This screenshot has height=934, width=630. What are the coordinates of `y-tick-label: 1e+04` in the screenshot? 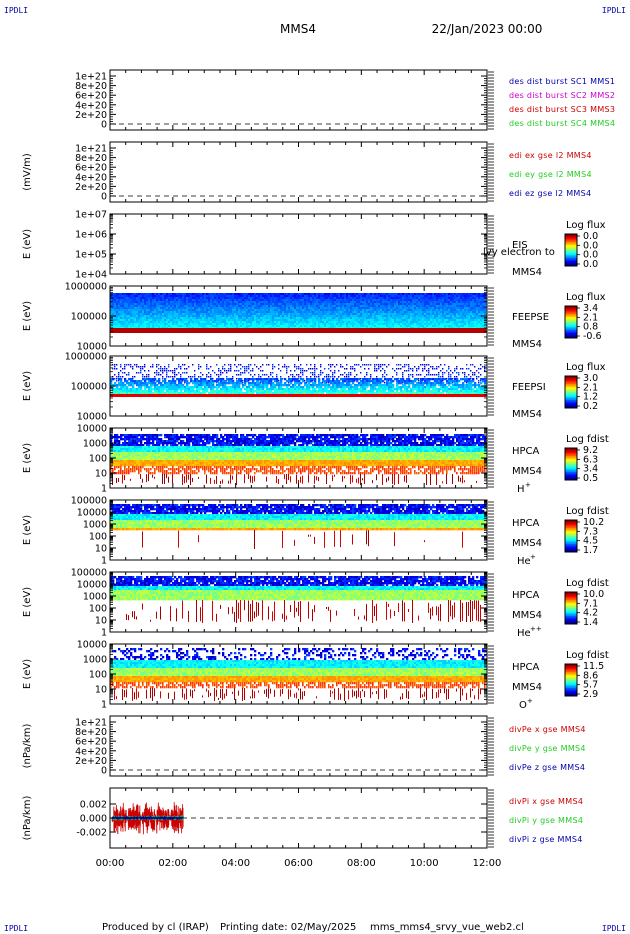 It's located at (91, 275).